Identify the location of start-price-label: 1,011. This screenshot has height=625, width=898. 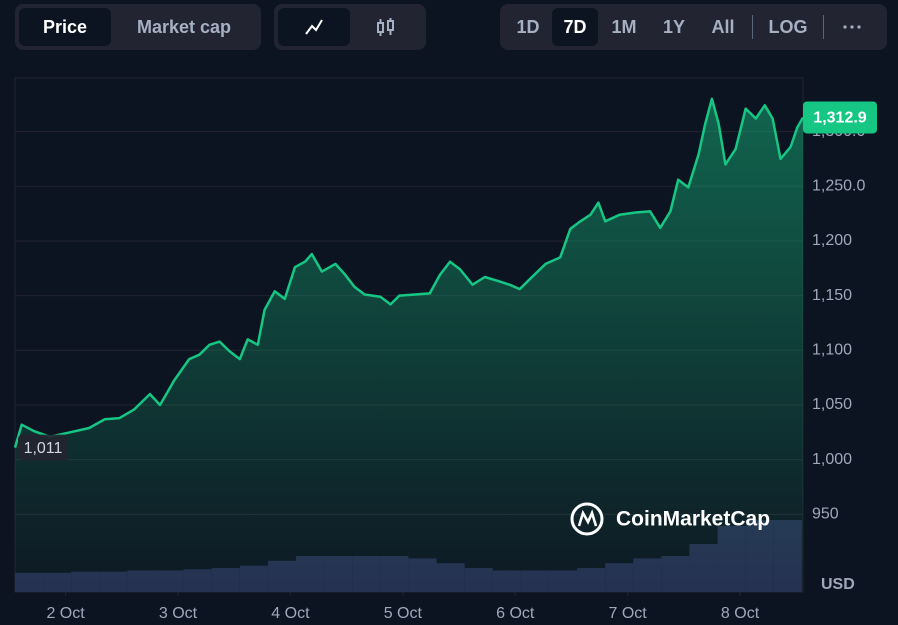
(43, 448).